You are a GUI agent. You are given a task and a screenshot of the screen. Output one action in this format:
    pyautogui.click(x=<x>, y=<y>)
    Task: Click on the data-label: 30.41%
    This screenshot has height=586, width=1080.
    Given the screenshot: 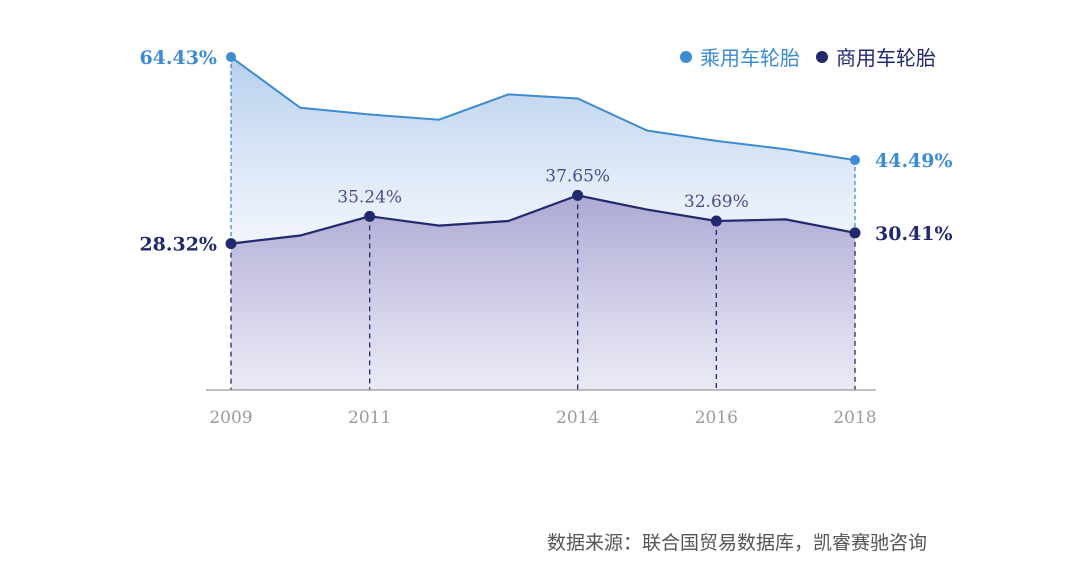 What is the action you would take?
    pyautogui.click(x=914, y=234)
    